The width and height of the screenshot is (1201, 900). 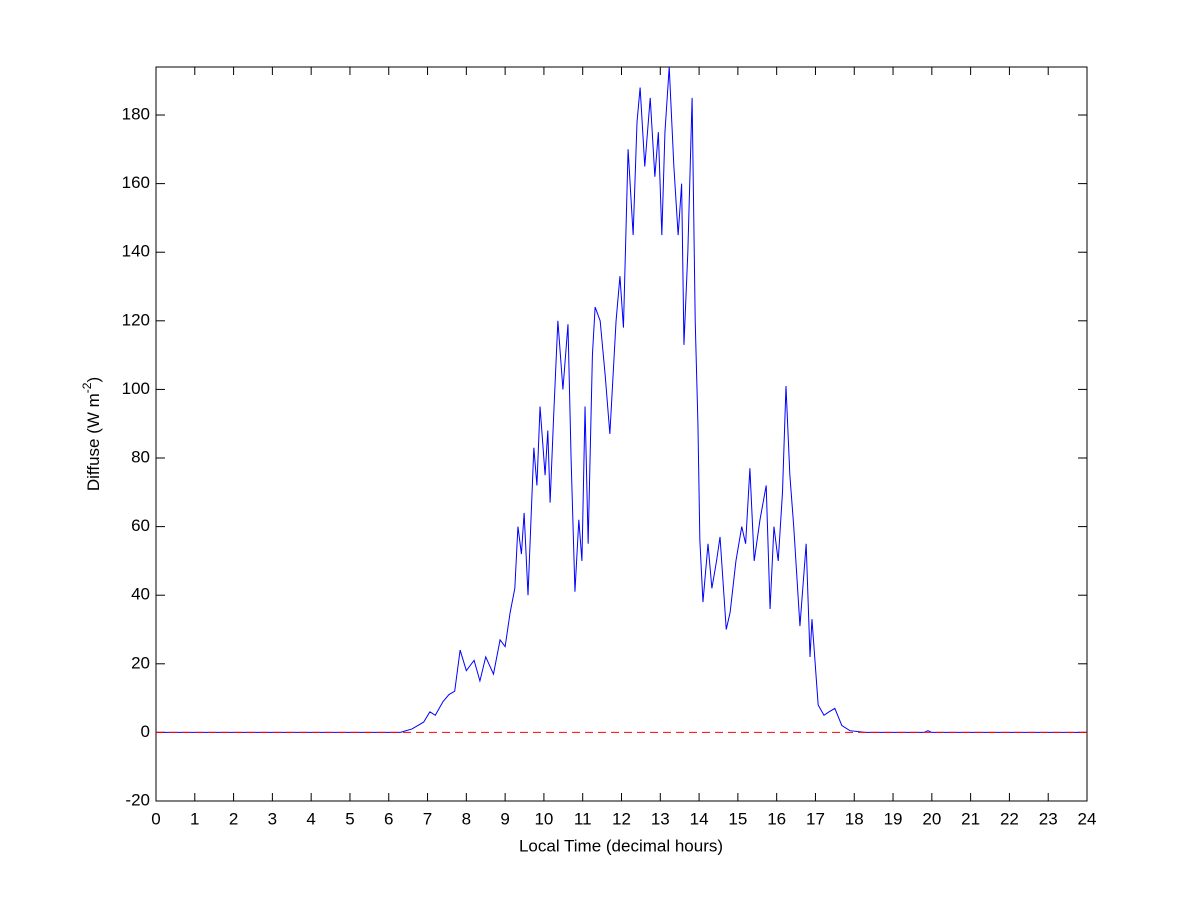 What do you see at coordinates (136, 182) in the screenshot?
I see `y-tick-label: 160` at bounding box center [136, 182].